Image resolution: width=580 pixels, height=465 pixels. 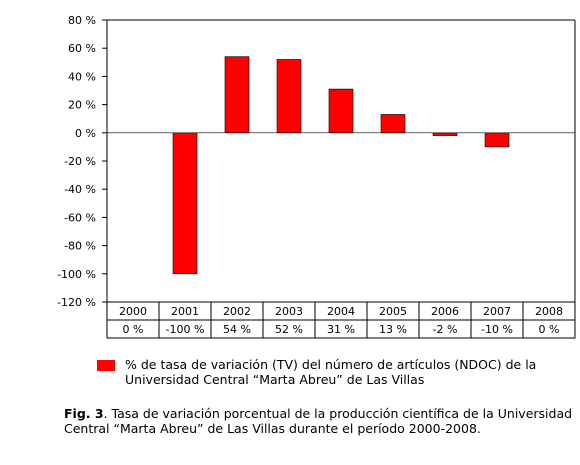 What do you see at coordinates (393, 124) in the screenshot?
I see `bar-2005` at bounding box center [393, 124].